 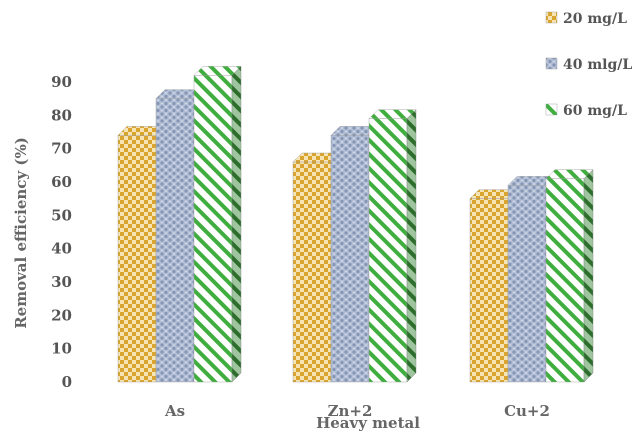 What do you see at coordinates (61, 249) in the screenshot?
I see `y-tick-label: 40` at bounding box center [61, 249].